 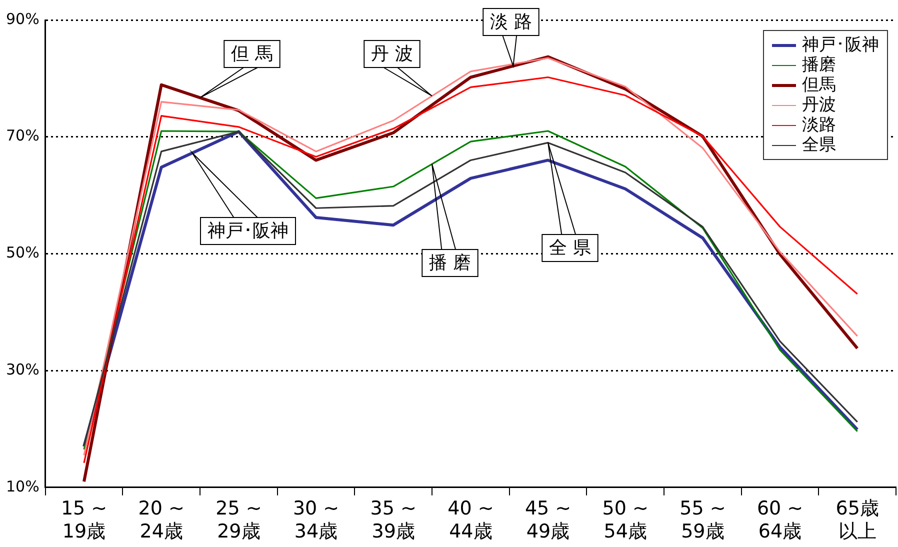 I want to click on annotation: 播 磨, so click(x=450, y=263).